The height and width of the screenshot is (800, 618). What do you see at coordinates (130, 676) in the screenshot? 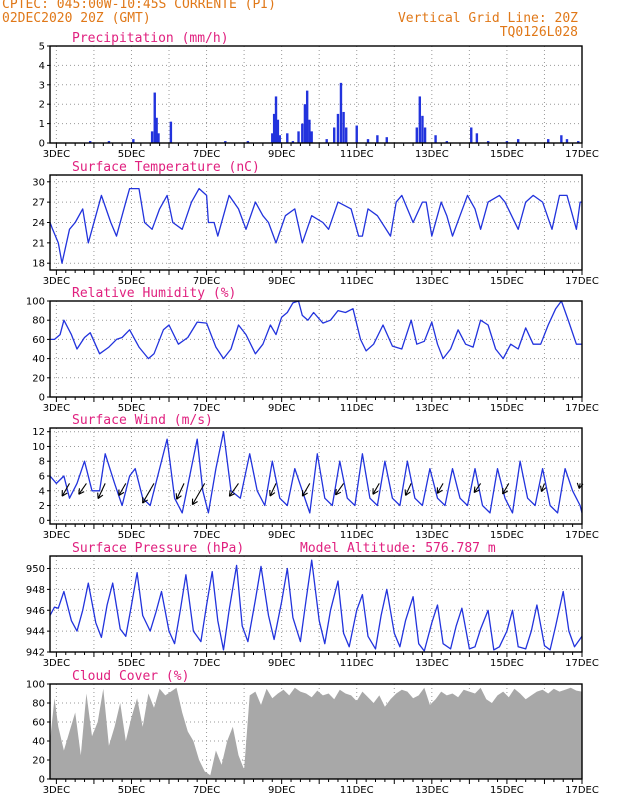
I see `panel-title: Cloud Cover (%)` at bounding box center [130, 676].